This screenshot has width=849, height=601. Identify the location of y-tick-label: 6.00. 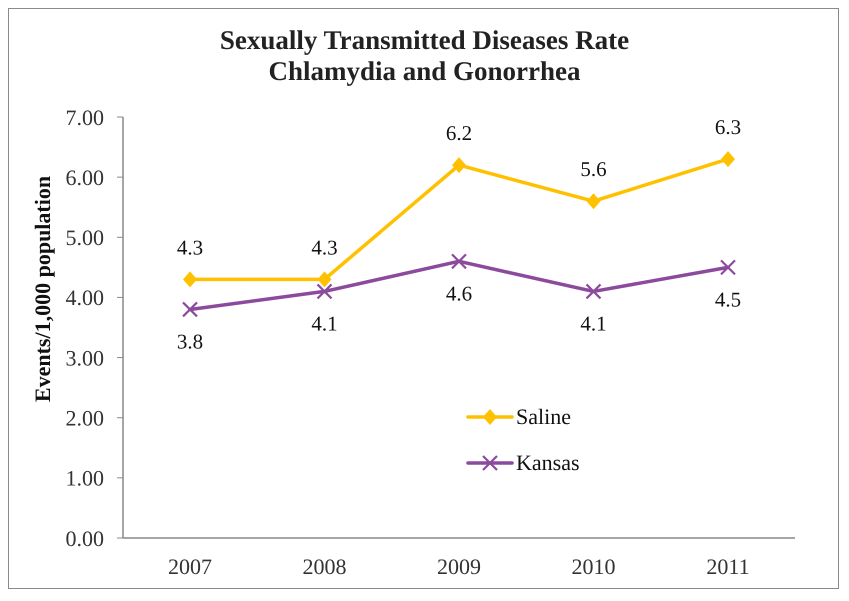
(85, 177).